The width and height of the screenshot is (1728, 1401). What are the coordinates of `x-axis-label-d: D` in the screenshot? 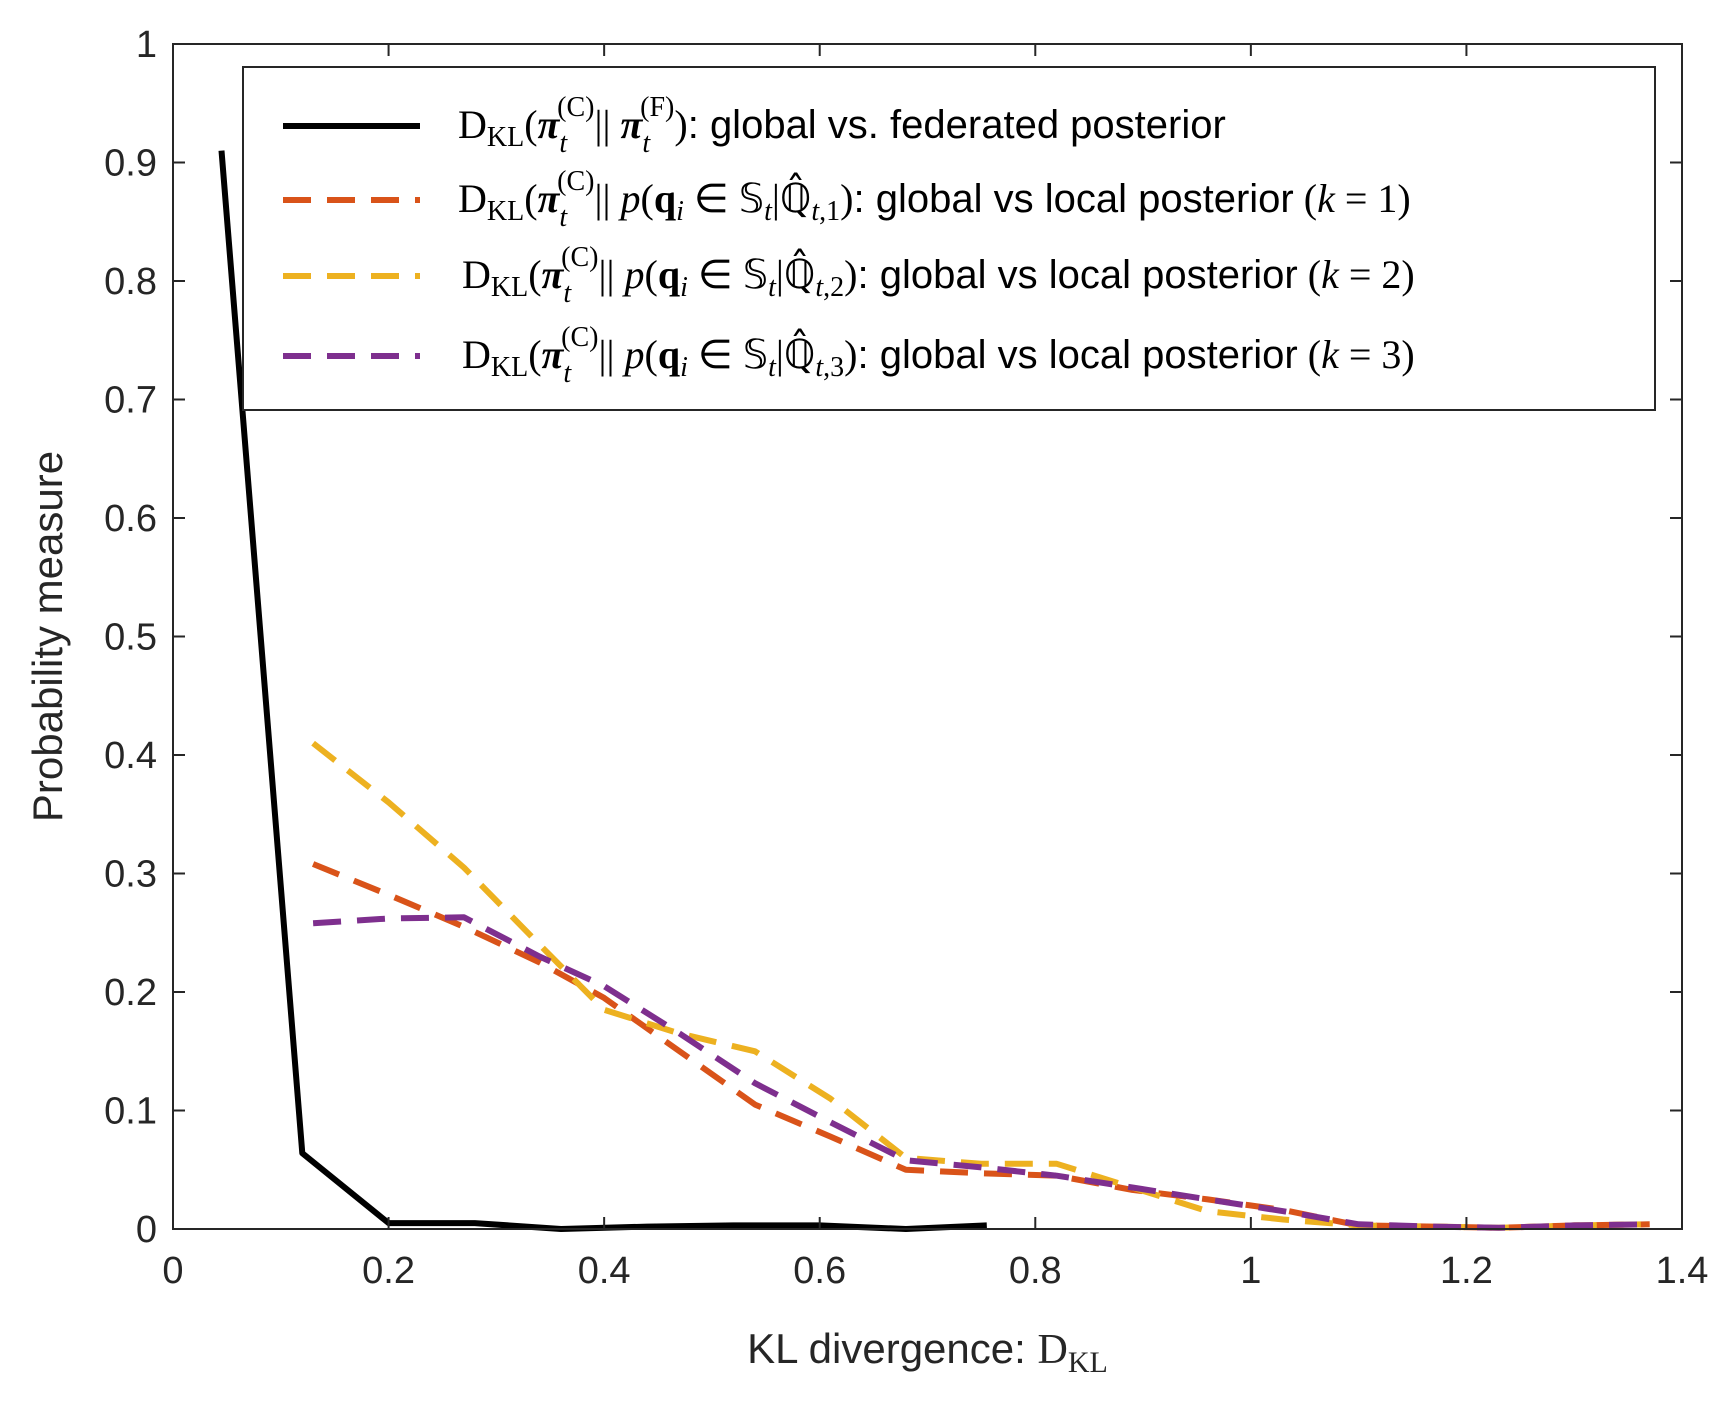 It's located at (1052, 1350).